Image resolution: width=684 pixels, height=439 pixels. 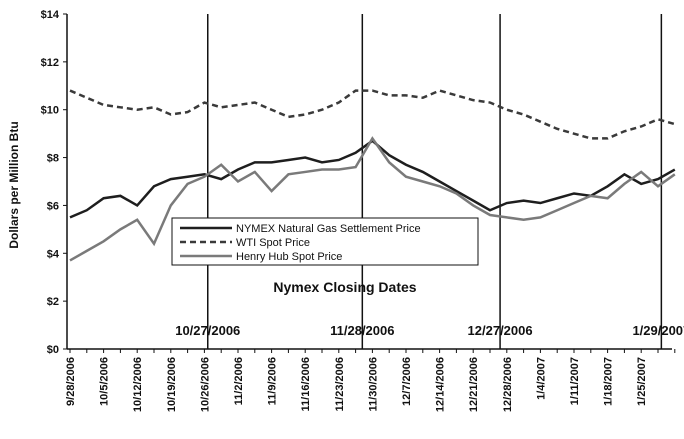 I want to click on x-tick-label: 12/7/2006, so click(x=407, y=381).